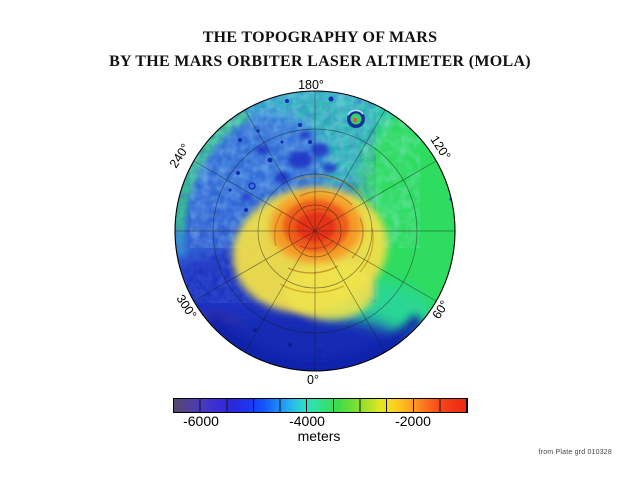 This screenshot has width=640, height=480. Describe the element at coordinates (311, 85) in the screenshot. I see `lon-label-180: 180°` at that location.